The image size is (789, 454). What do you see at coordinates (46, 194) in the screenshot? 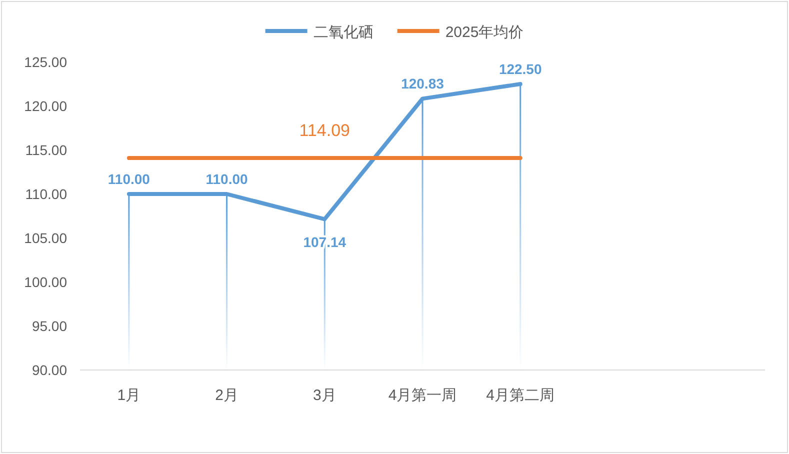
I see `y-tick-label: 110.00` at bounding box center [46, 194].